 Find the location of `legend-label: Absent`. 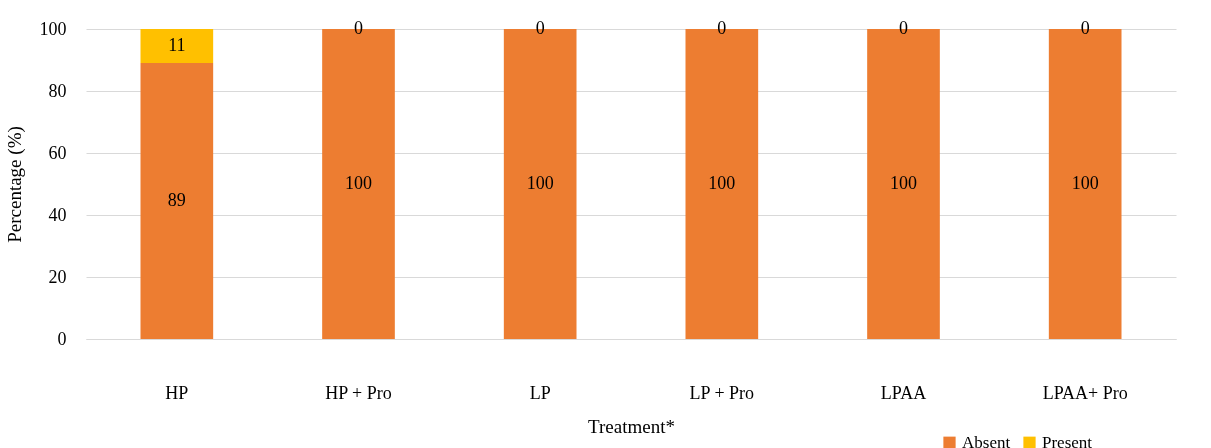

legend-label: Absent is located at coordinates (986, 440).